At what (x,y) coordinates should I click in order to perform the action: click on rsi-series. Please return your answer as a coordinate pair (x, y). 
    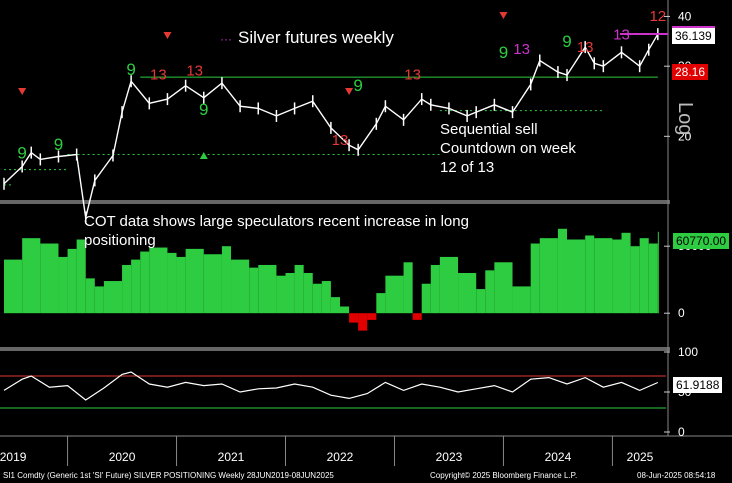
    Looking at the image, I should click on (333, 390).